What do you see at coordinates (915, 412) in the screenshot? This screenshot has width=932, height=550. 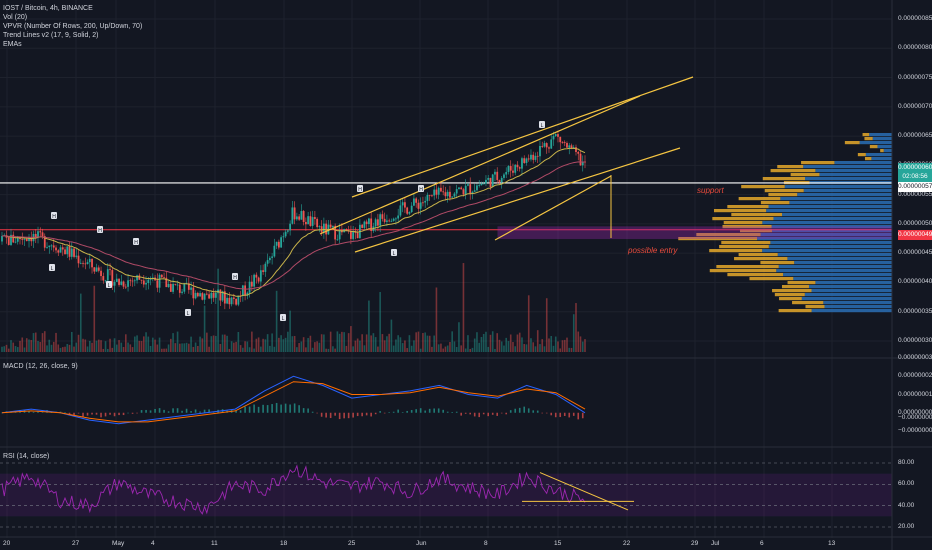 I see `macd-tick: 0.00000000` at bounding box center [915, 412].